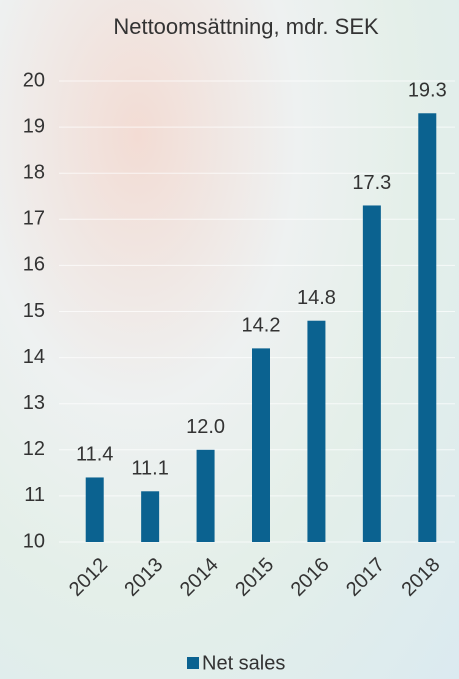 This screenshot has width=459, height=679. What do you see at coordinates (143, 577) in the screenshot?
I see `x-tick-label: 2013` at bounding box center [143, 577].